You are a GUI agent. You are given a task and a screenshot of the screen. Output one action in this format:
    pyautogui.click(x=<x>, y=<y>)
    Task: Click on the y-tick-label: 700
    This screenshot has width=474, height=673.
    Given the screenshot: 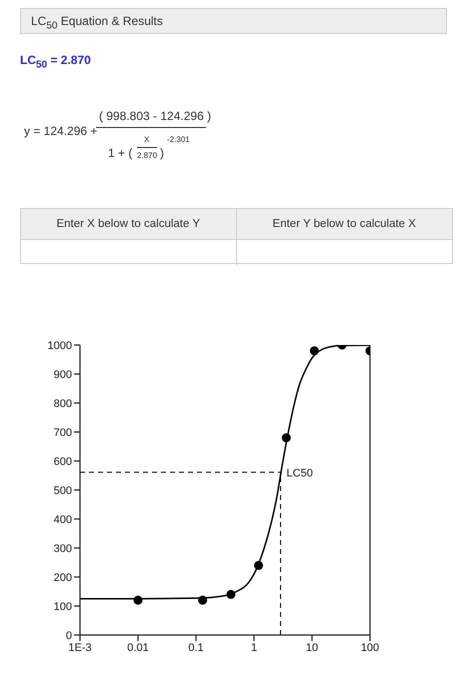 What is the action you would take?
    pyautogui.click(x=63, y=432)
    